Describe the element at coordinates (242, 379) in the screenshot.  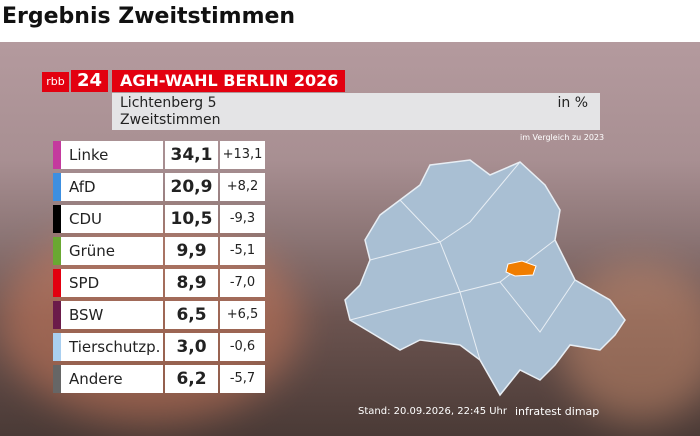
I see `vote-change: -5,7` at that location.